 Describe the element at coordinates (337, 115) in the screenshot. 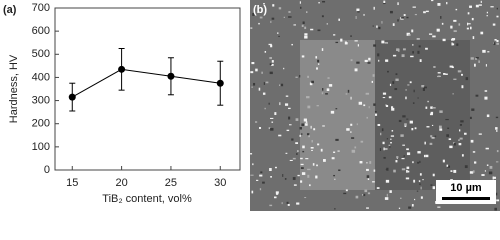

I see `micrograph-region` at that location.